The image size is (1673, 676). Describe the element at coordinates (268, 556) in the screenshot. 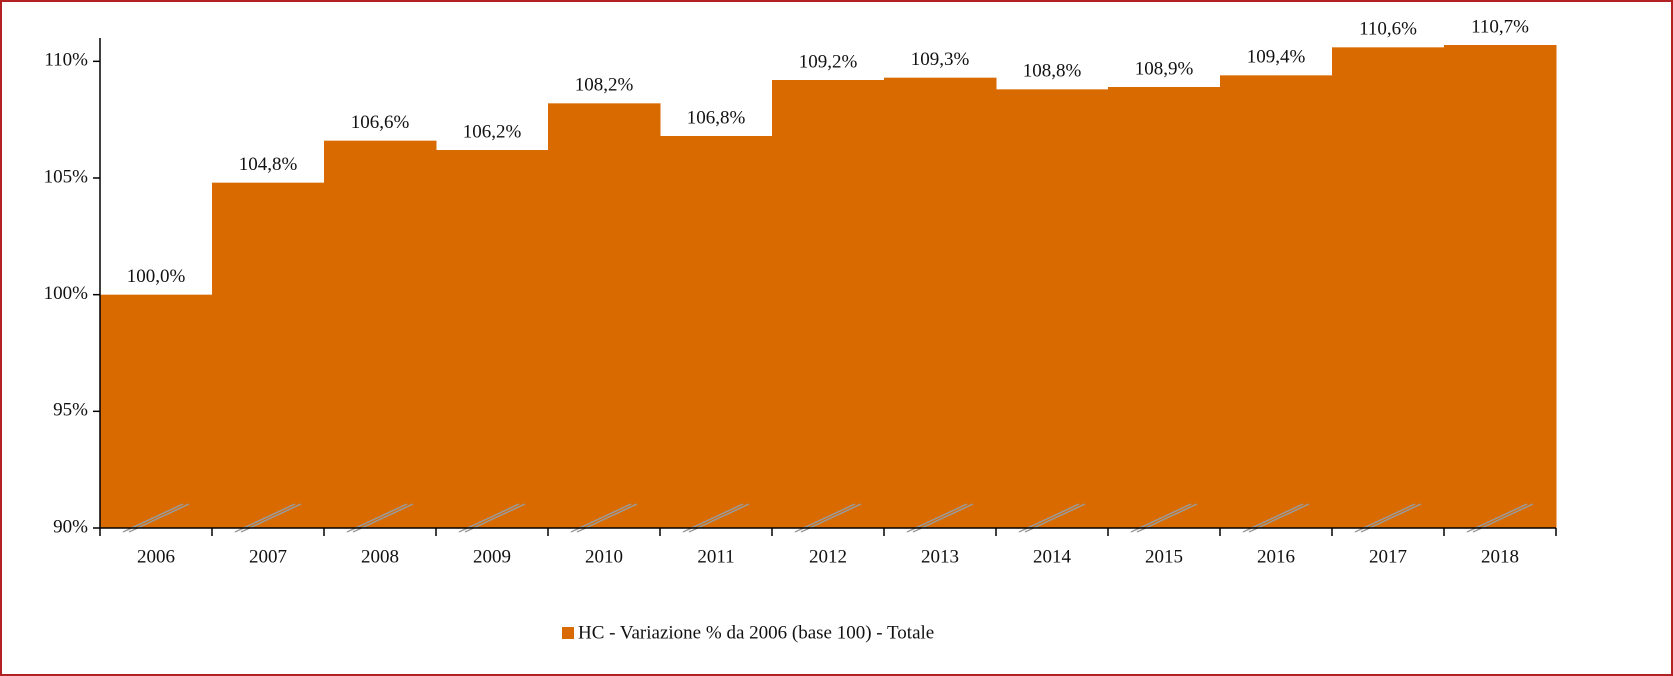

I see `x-tick-label: 2007` at that location.